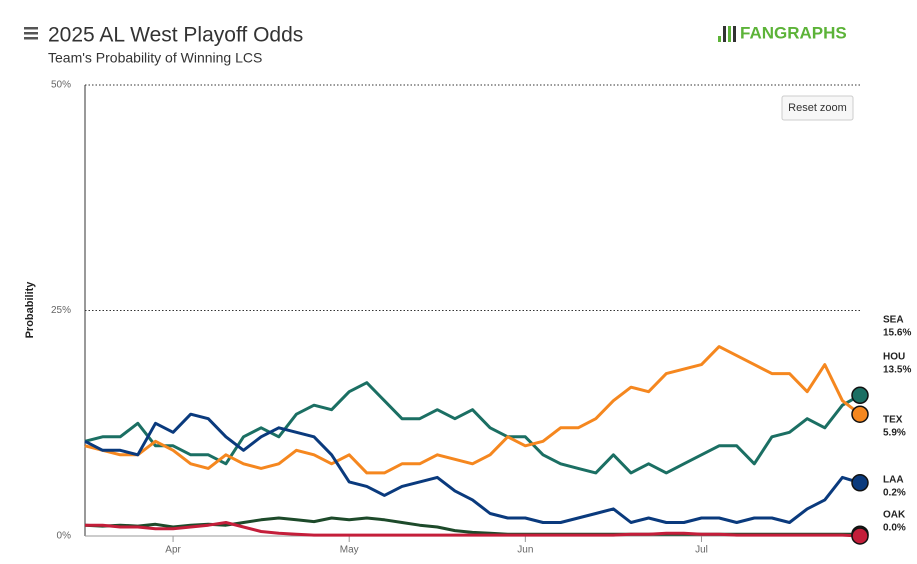 The image size is (917, 564). What do you see at coordinates (525, 550) in the screenshot?
I see `x-tick-label: Jun` at bounding box center [525, 550].